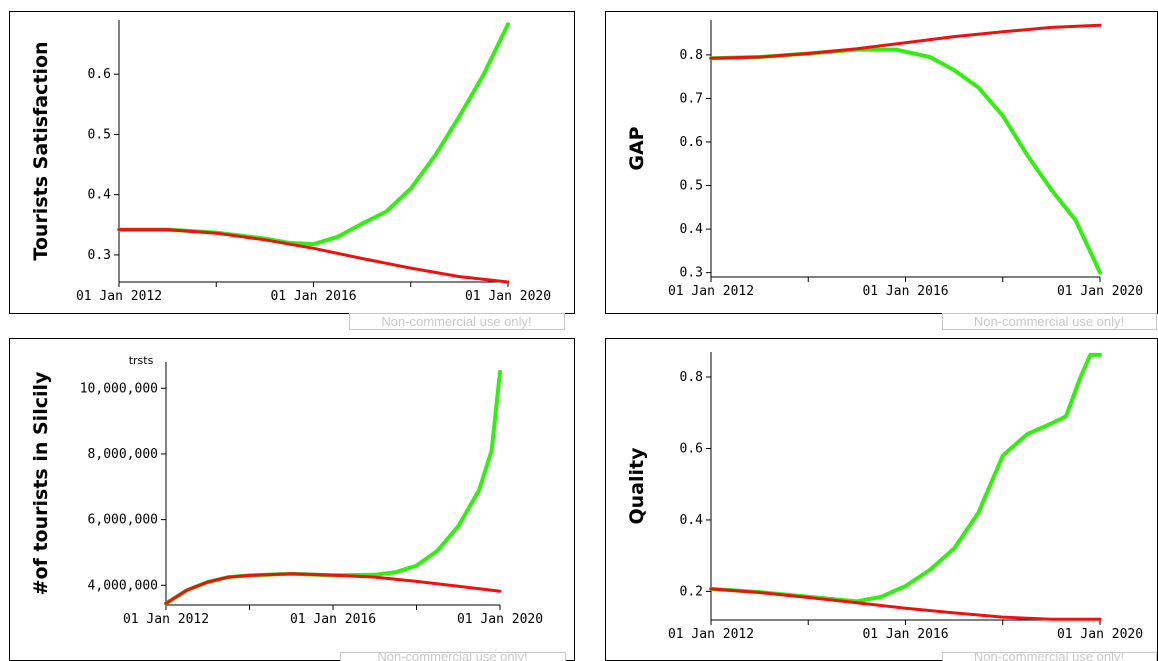 This screenshot has width=1158, height=661. Describe the element at coordinates (123, 520) in the screenshot. I see `y-tick-label: 6,000,000` at that location.